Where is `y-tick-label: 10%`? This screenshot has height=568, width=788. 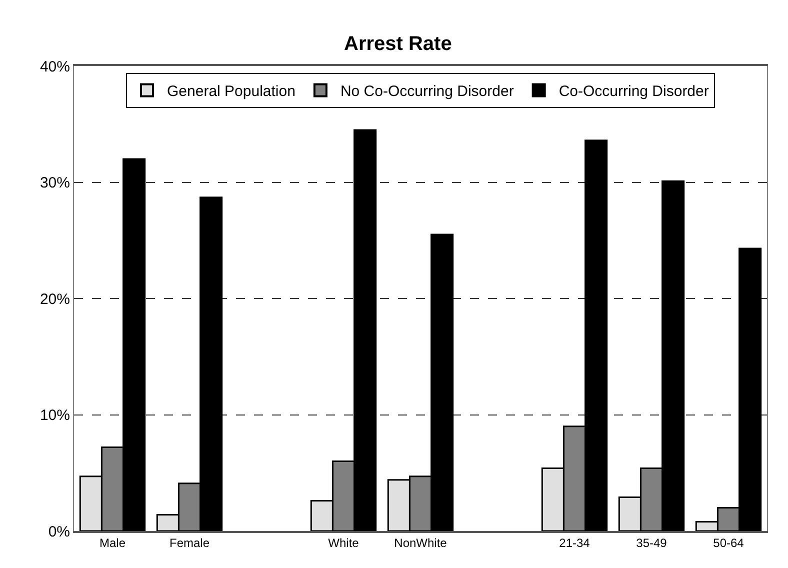
y-tick-label: 10% is located at coordinates (55, 415).